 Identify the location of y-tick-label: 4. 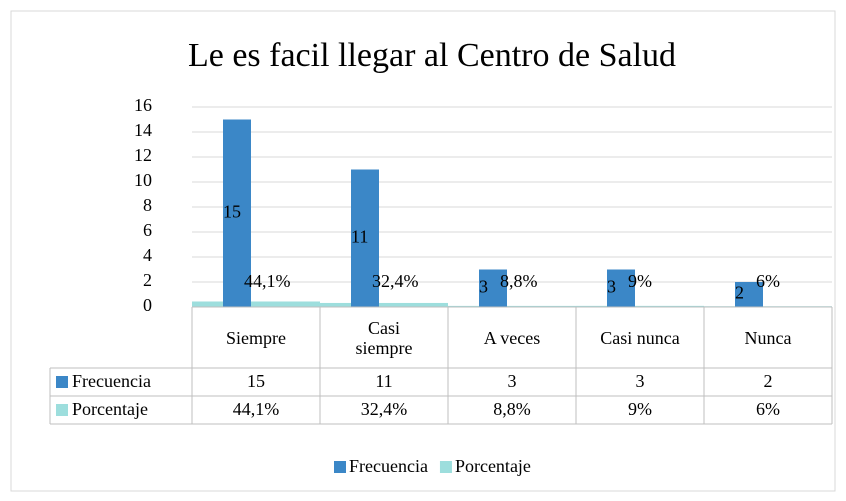
(147, 255).